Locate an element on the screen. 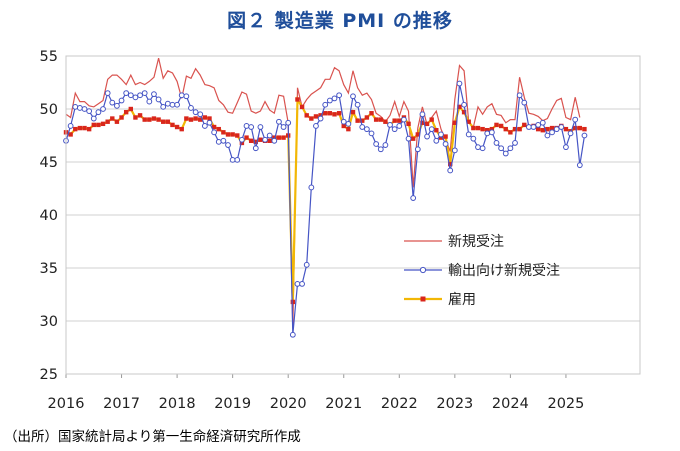 Image resolution: width=680 pixels, height=451 pixels. x-tick-label: 2022 is located at coordinates (399, 404).